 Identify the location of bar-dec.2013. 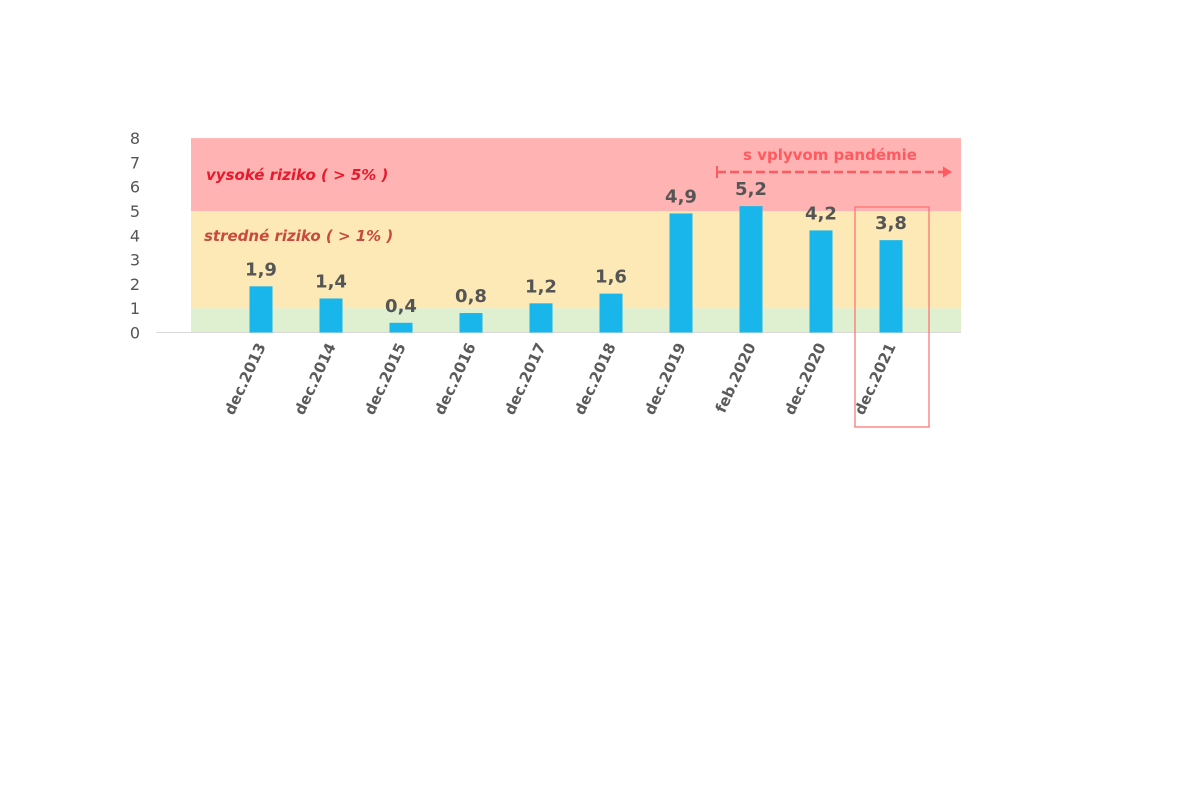
(261, 309).